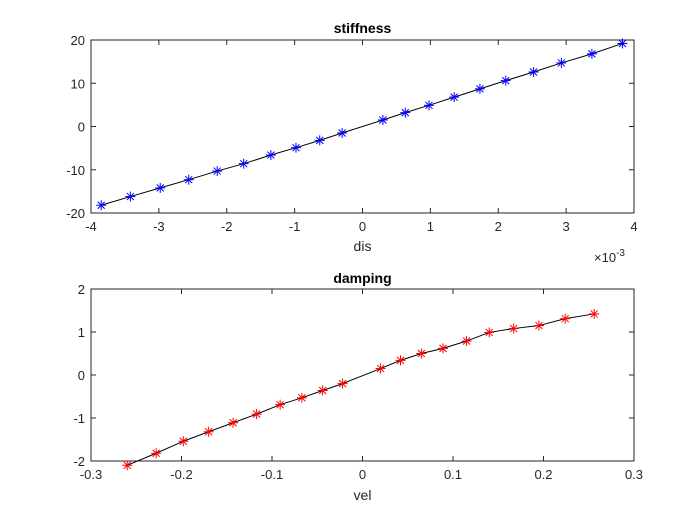 The height and width of the screenshot is (525, 700). Describe the element at coordinates (362, 226) in the screenshot. I see `stiffness-xtick-label: 0` at that location.